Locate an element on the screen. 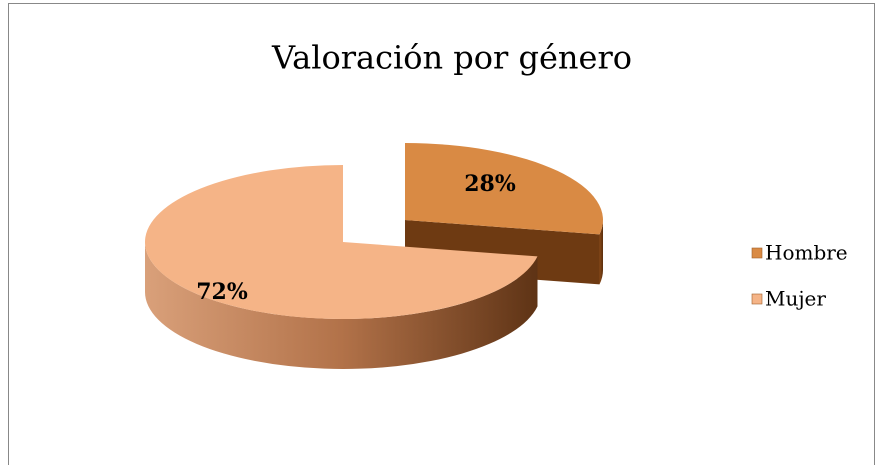 The width and height of the screenshot is (880, 465). data-label: 28% is located at coordinates (490, 184).